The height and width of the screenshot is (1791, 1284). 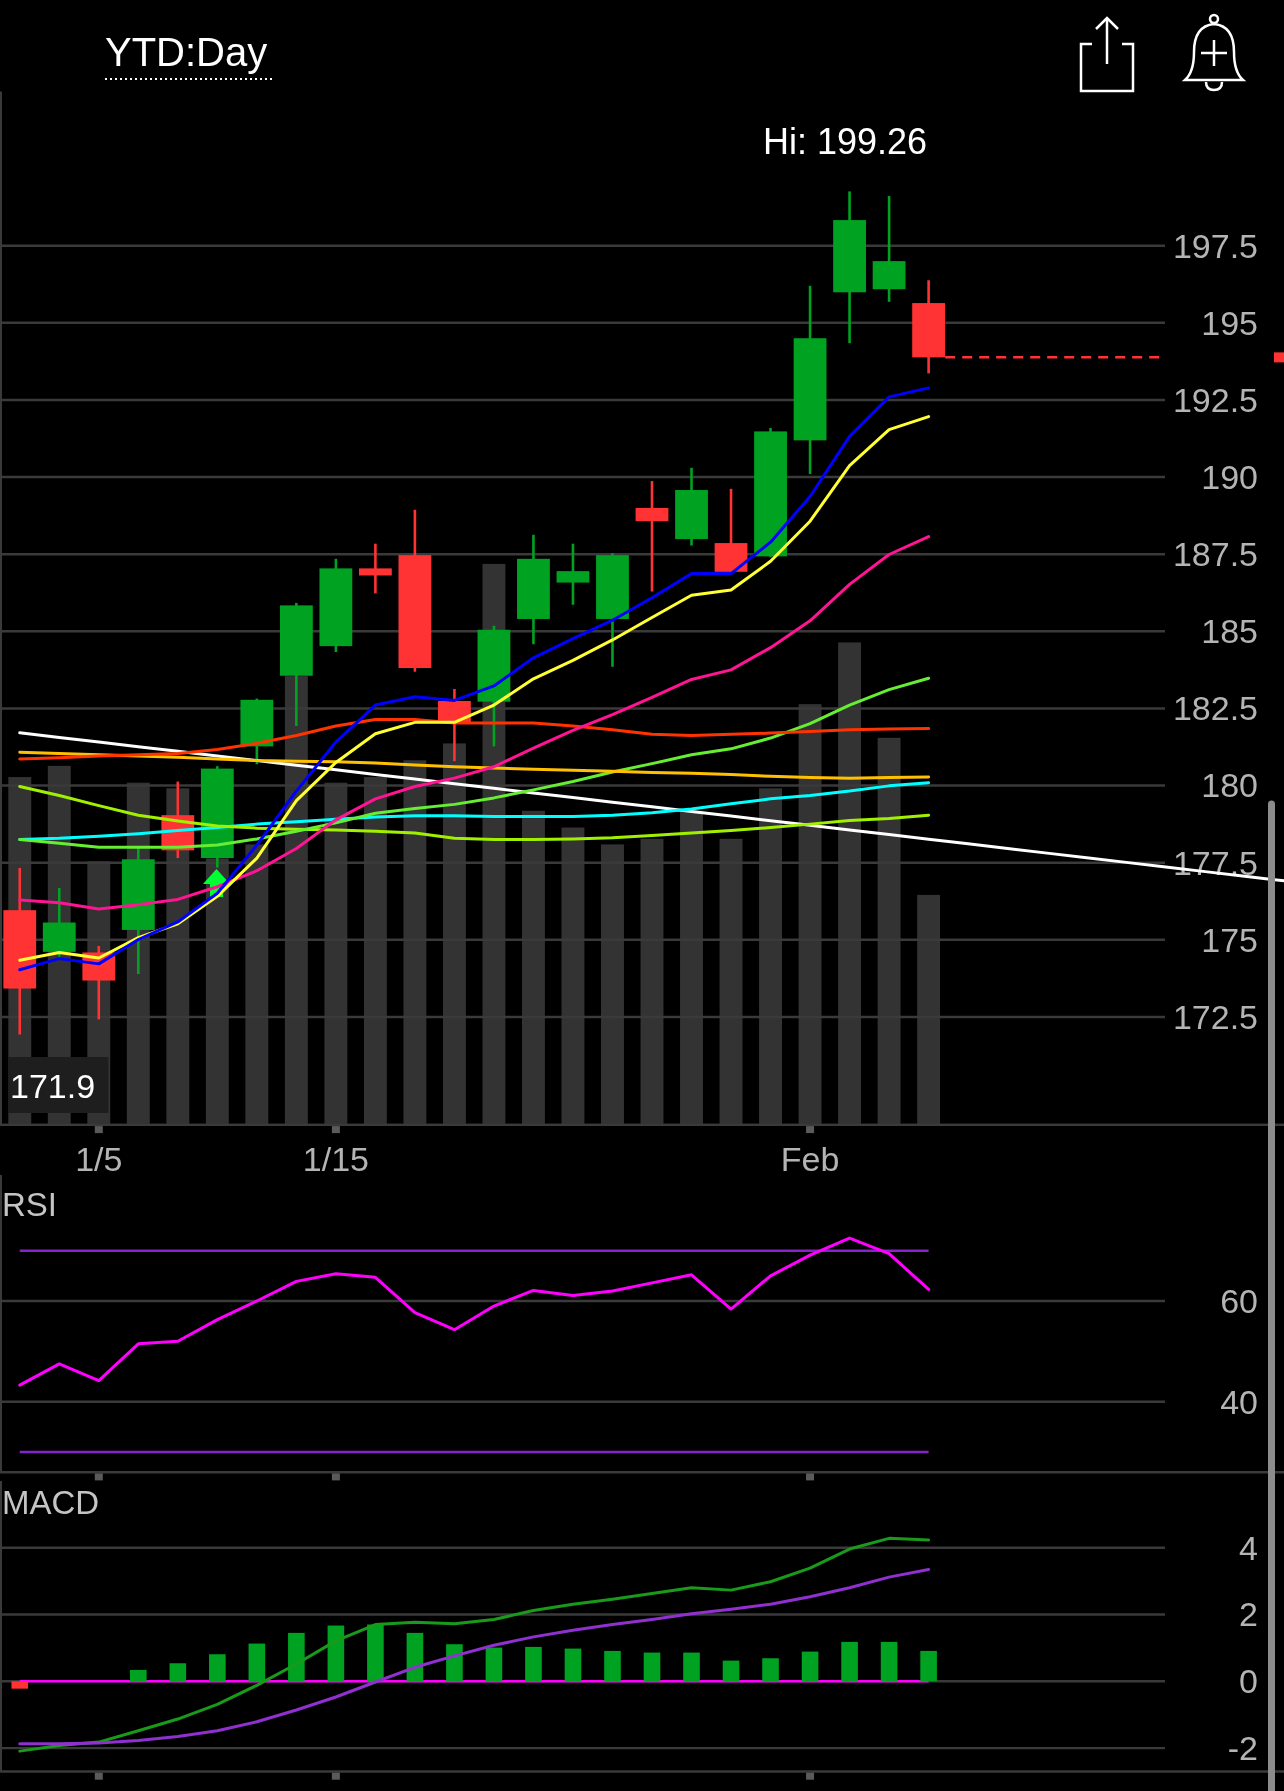 I want to click on y-tick-label: 180, so click(x=1229, y=785).